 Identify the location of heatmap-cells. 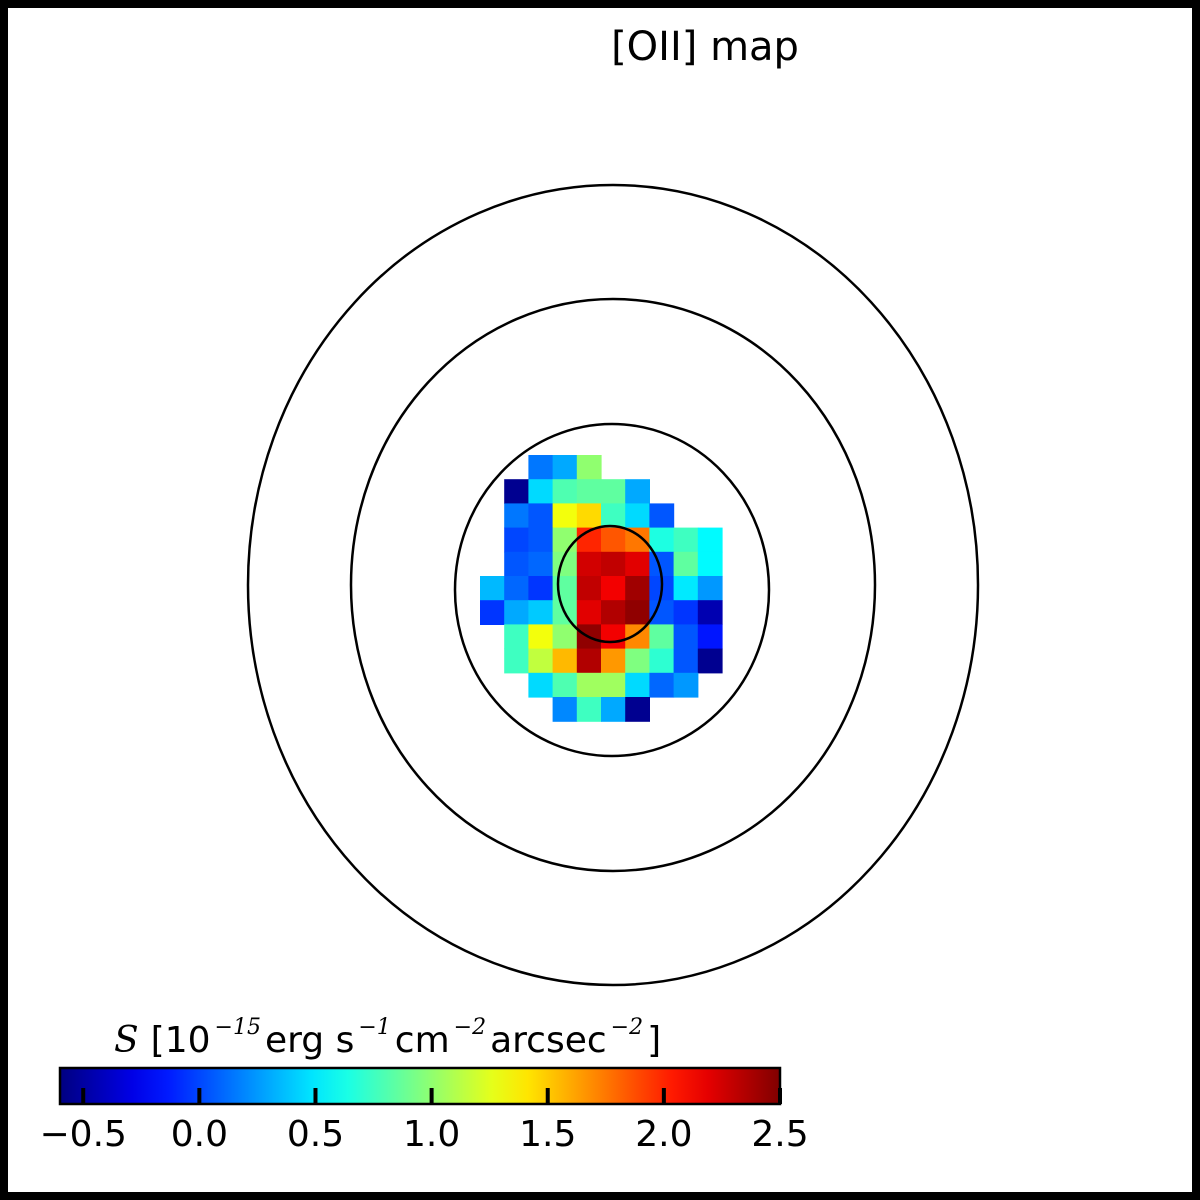
(601, 588).